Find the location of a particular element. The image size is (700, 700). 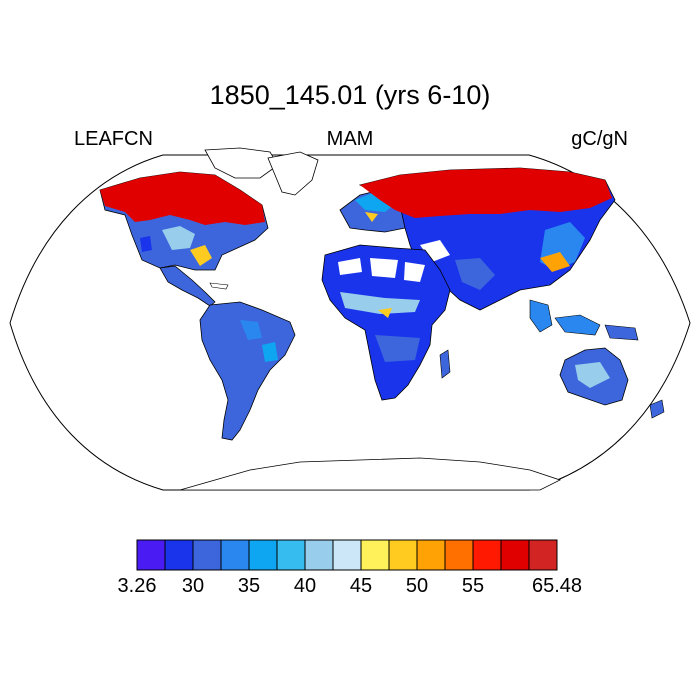

north-america is located at coordinates (189, 227).